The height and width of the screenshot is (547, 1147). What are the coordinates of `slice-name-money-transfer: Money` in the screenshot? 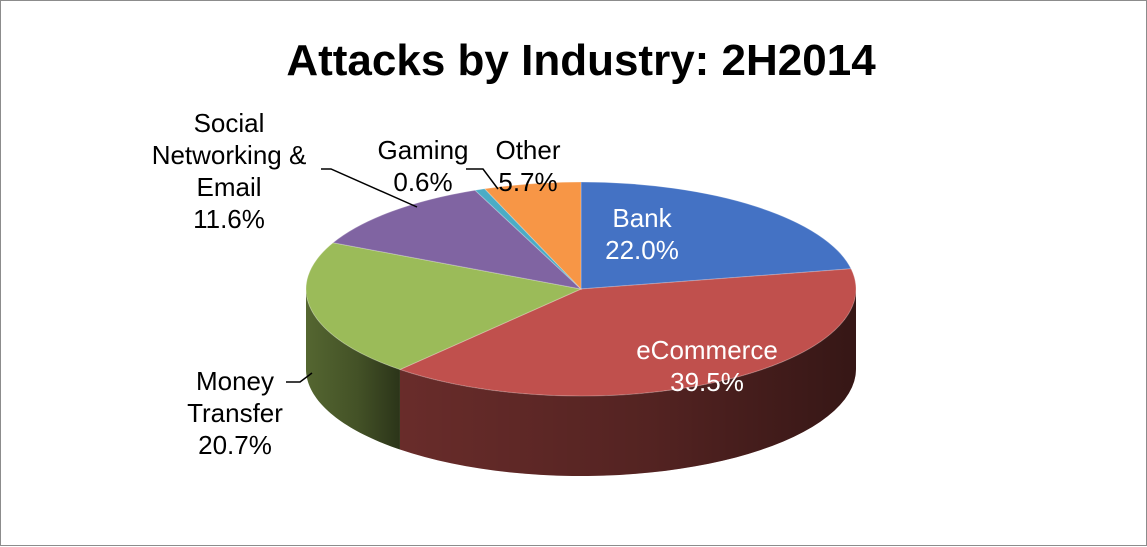 It's located at (235, 381).